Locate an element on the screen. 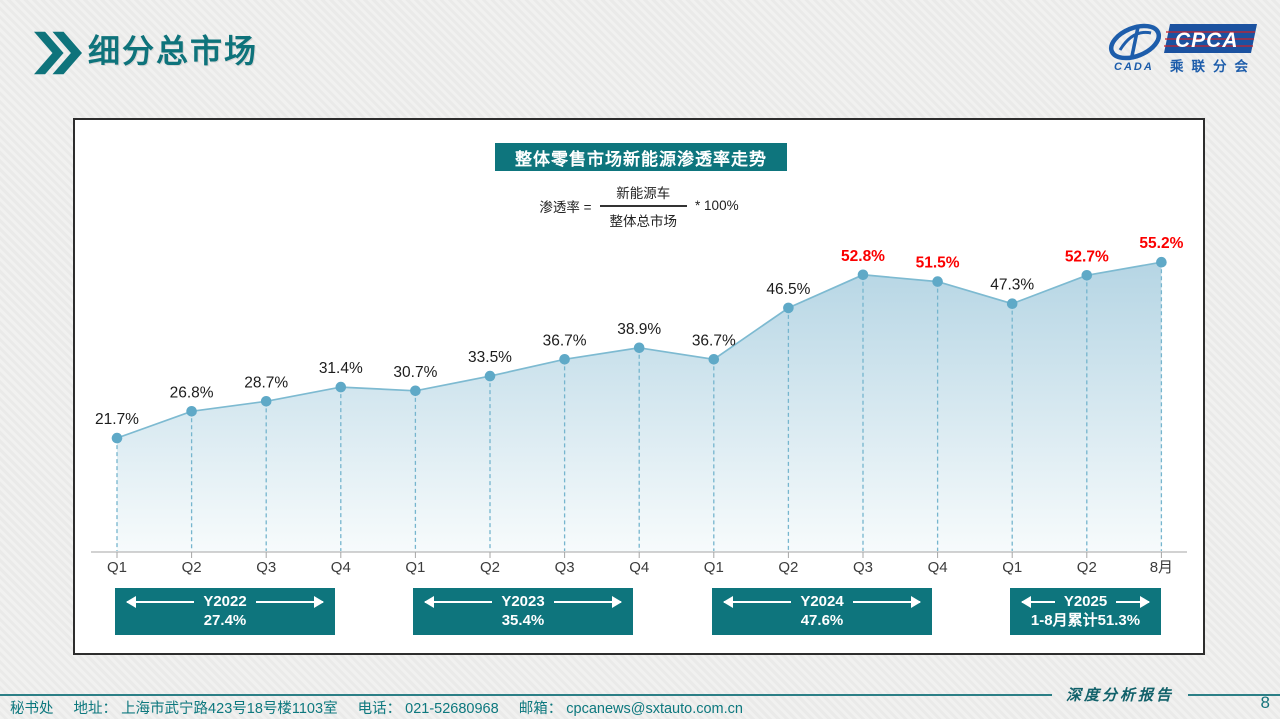  phone-label: 电话： is located at coordinates (379, 709).